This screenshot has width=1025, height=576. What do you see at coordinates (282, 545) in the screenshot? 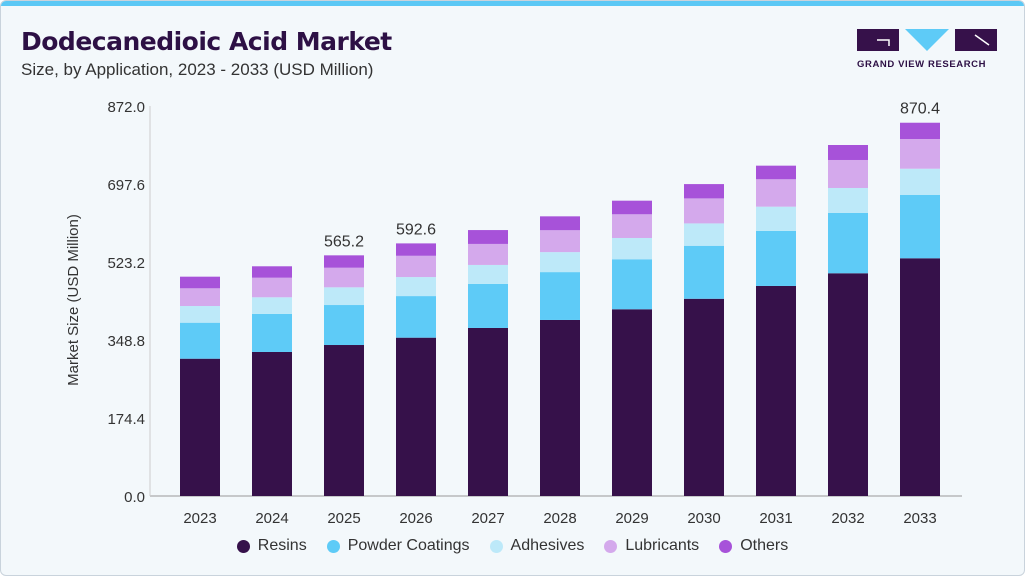
I see `legend-label: Resins` at bounding box center [282, 545].